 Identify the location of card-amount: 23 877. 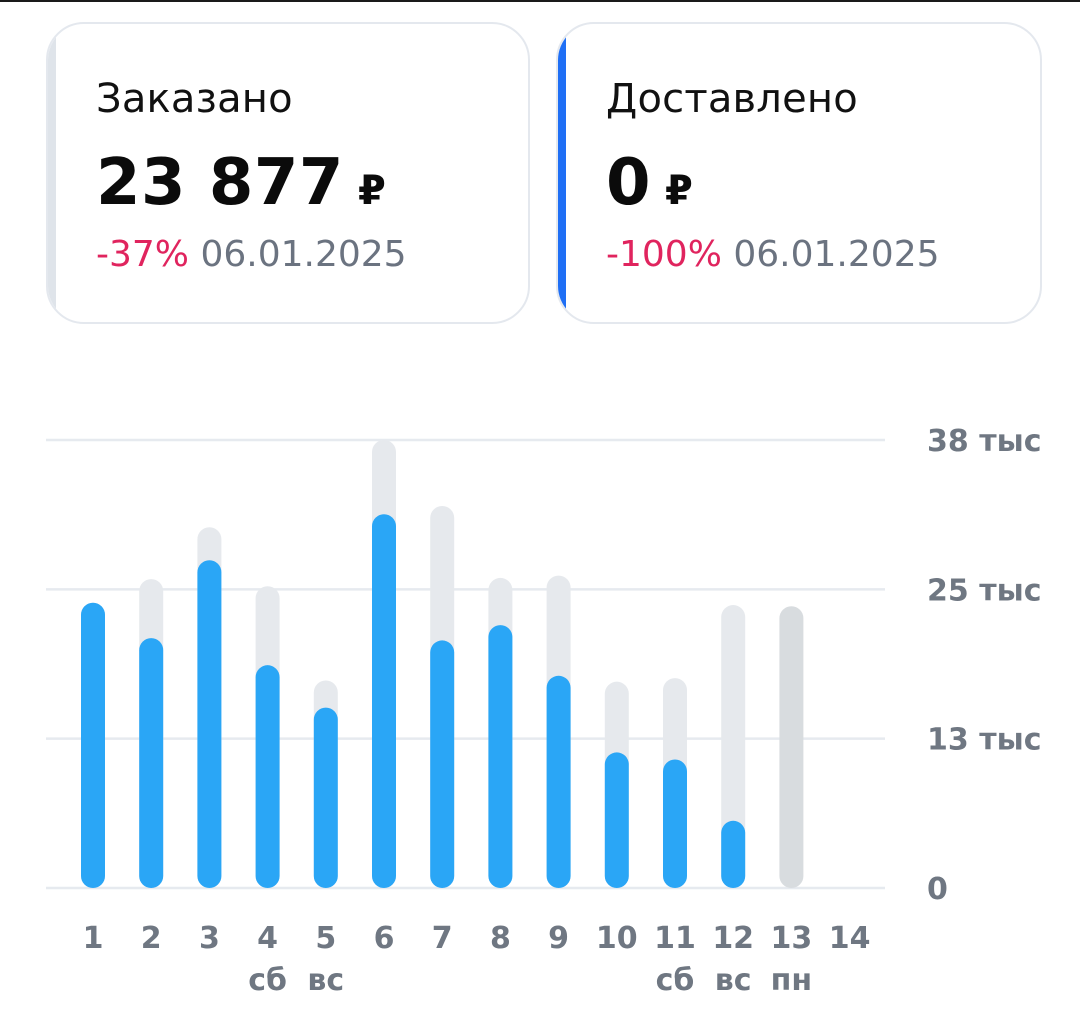
(220, 183).